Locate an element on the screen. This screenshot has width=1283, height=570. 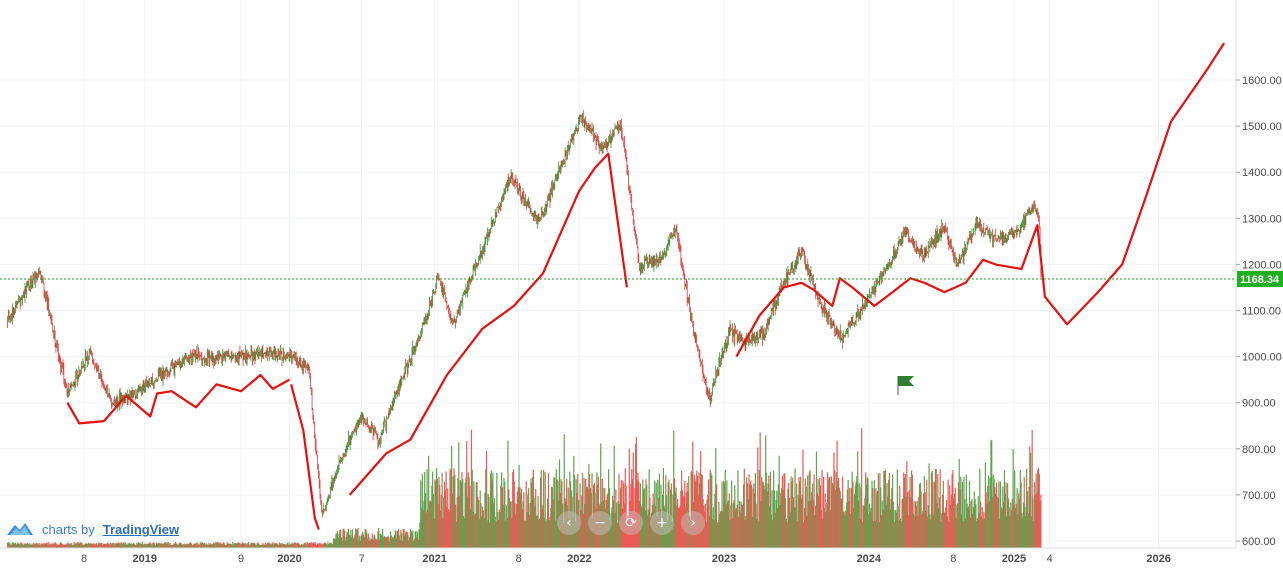
zoom-in-button: + is located at coordinates (662, 523).